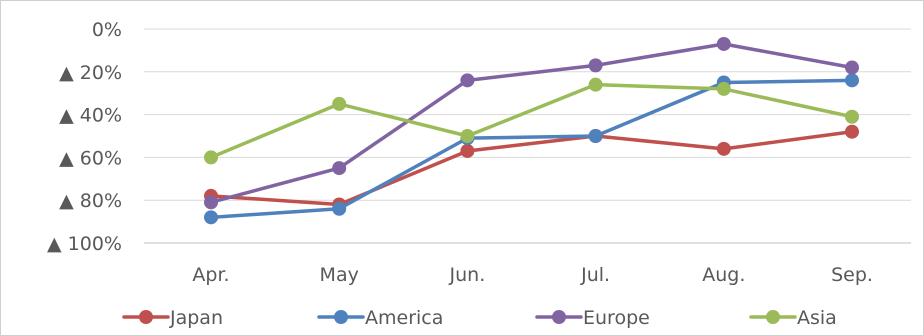 This screenshot has height=336, width=924. Describe the element at coordinates (852, 275) in the screenshot. I see `x-tick-label: Sep.` at that location.